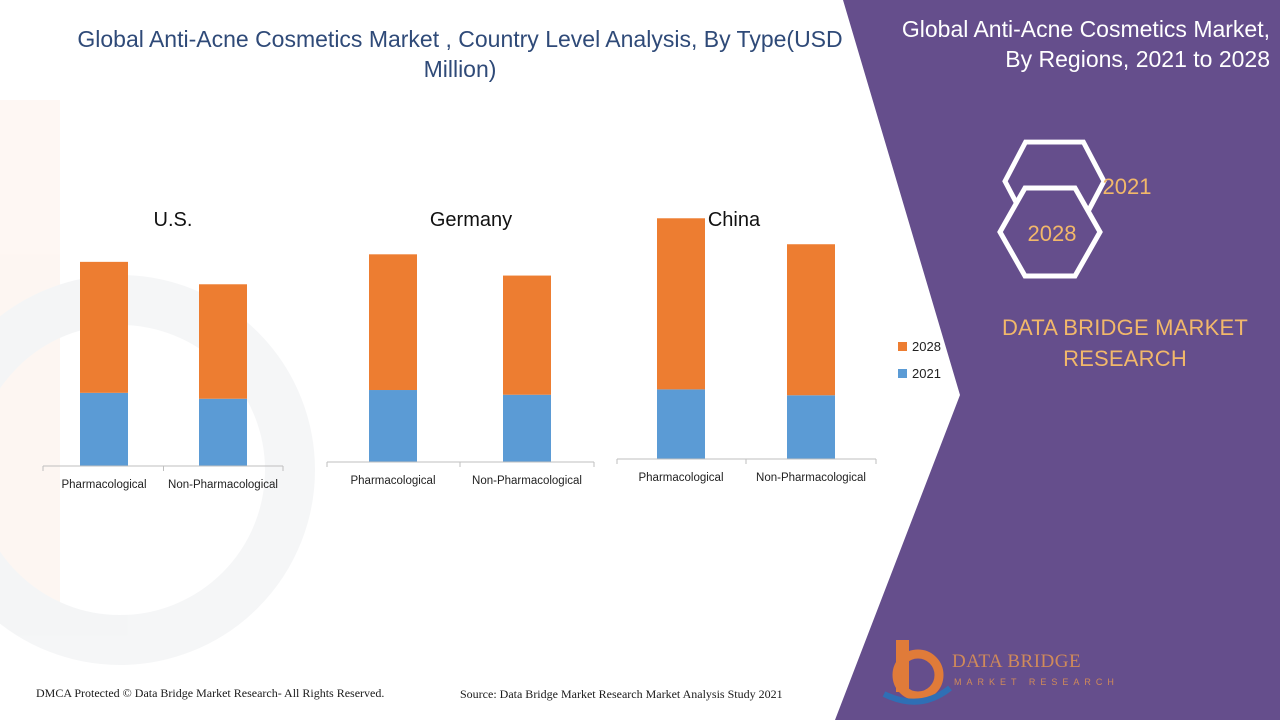 The width and height of the screenshot is (1280, 720). What do you see at coordinates (734, 220) in the screenshot?
I see `panel-title: China` at bounding box center [734, 220].